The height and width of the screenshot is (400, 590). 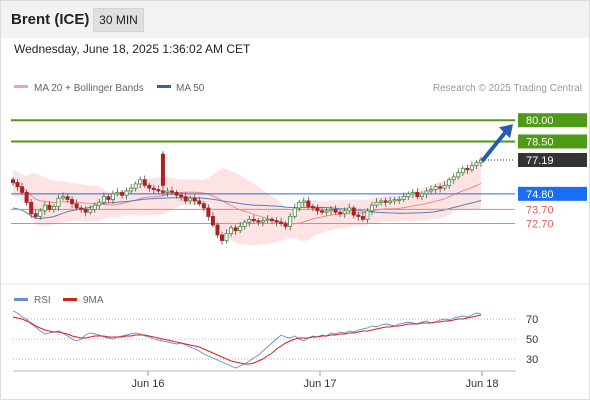 I want to click on rsi-level-label: 50, so click(x=532, y=340).